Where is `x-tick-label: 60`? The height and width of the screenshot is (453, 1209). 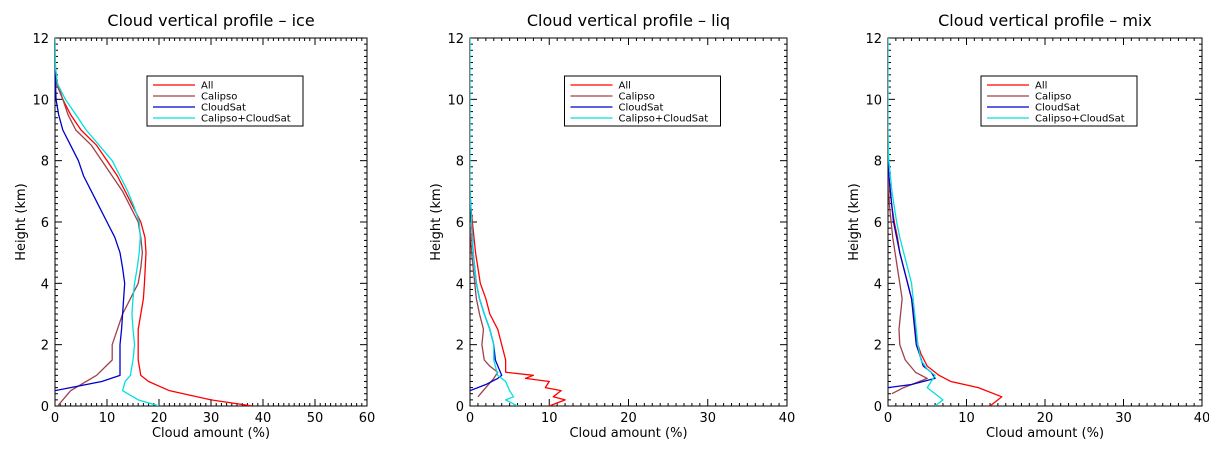 x-tick-label: 60 is located at coordinates (367, 418).